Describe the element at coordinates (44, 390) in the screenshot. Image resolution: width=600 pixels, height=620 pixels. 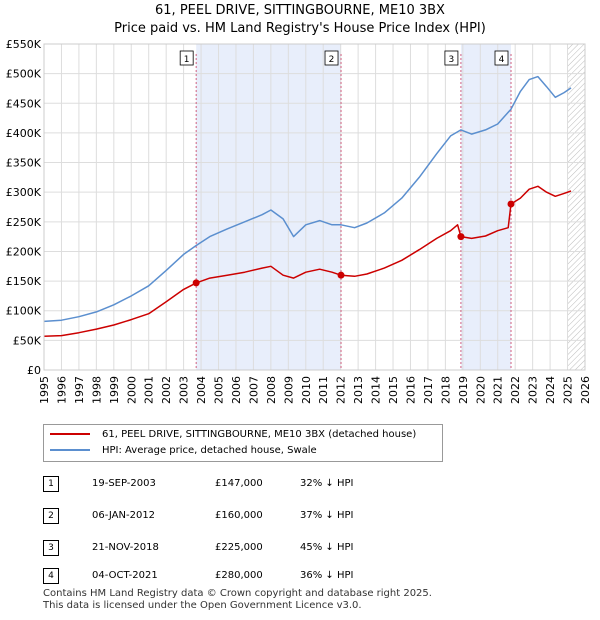
I see `x-tick-label: 1995` at that location.